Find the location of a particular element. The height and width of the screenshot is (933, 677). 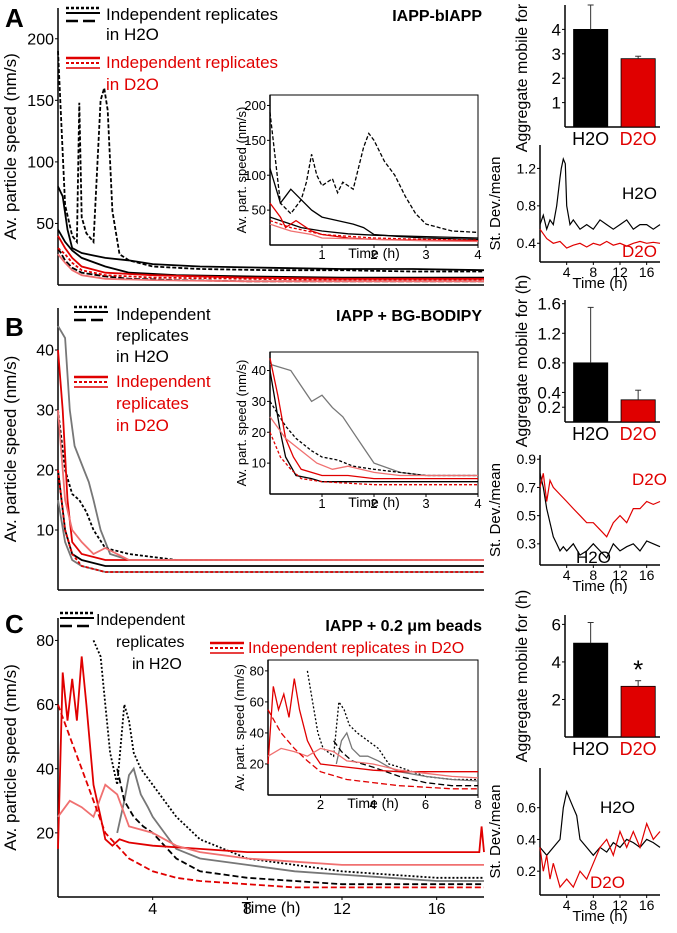

x-tick-label: 6 is located at coordinates (425, 804).